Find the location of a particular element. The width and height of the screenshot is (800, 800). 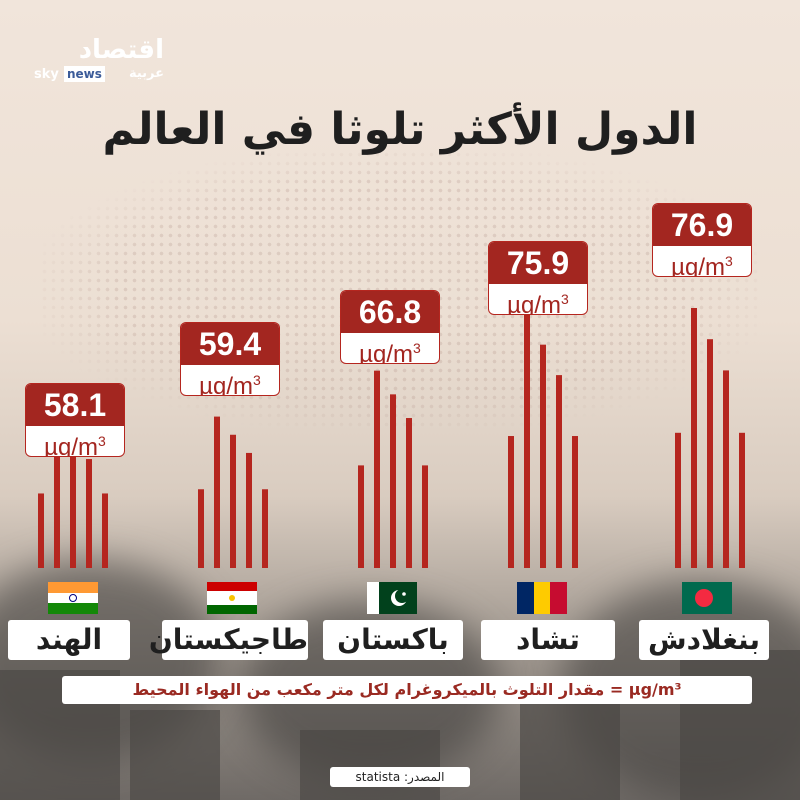

country-name-pakistan: باكستان is located at coordinates (393, 640).